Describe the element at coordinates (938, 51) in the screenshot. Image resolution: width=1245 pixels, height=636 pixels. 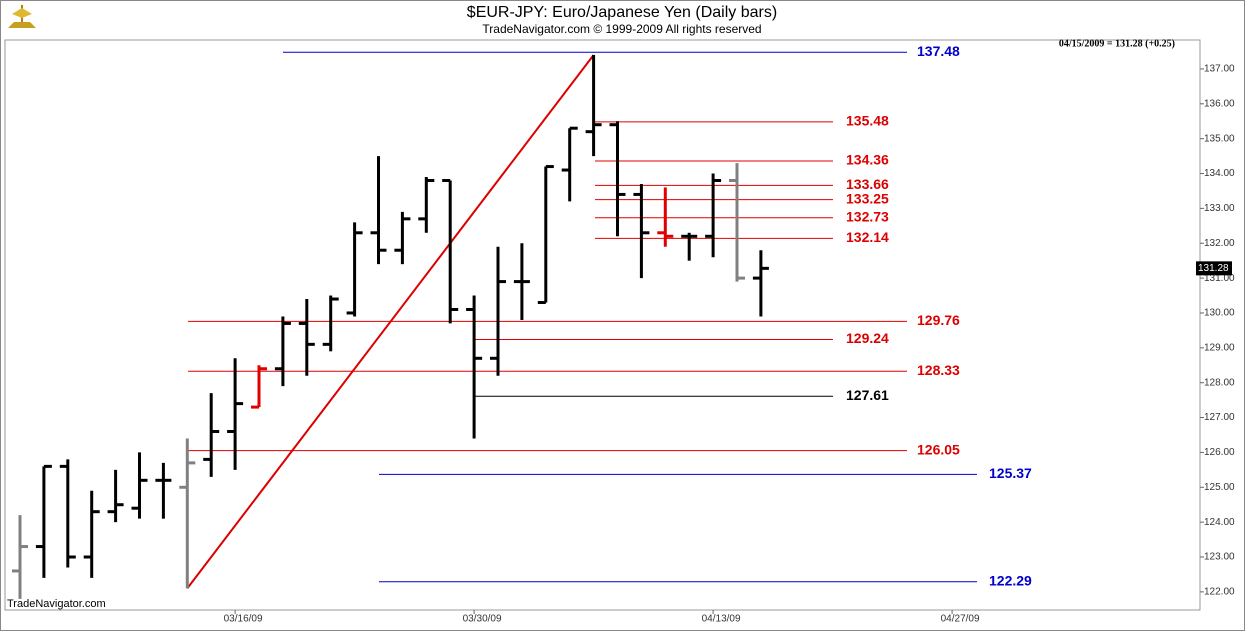
I see `level-label: 137.48` at that location.